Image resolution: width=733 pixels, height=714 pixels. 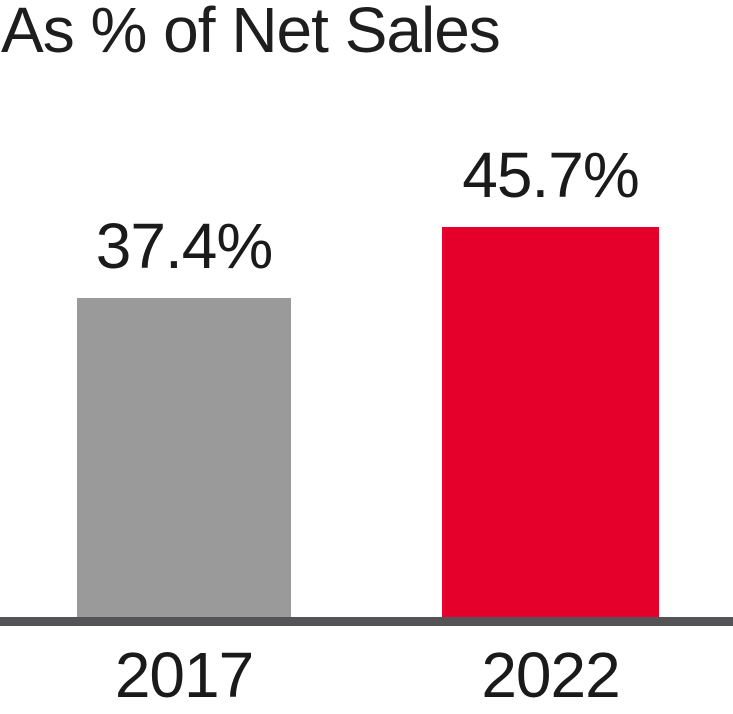 What do you see at coordinates (251, 33) in the screenshot?
I see `chart-title: As % of Net Sales` at bounding box center [251, 33].